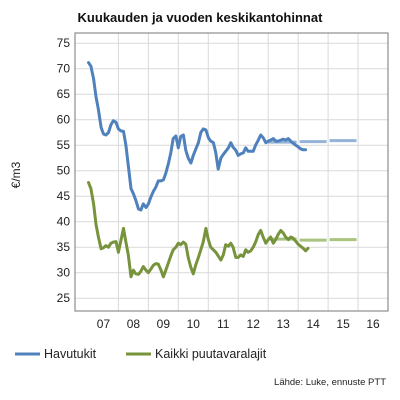 This screenshot has width=400, height=400. I want to click on x-tick-label: 14, so click(313, 324).